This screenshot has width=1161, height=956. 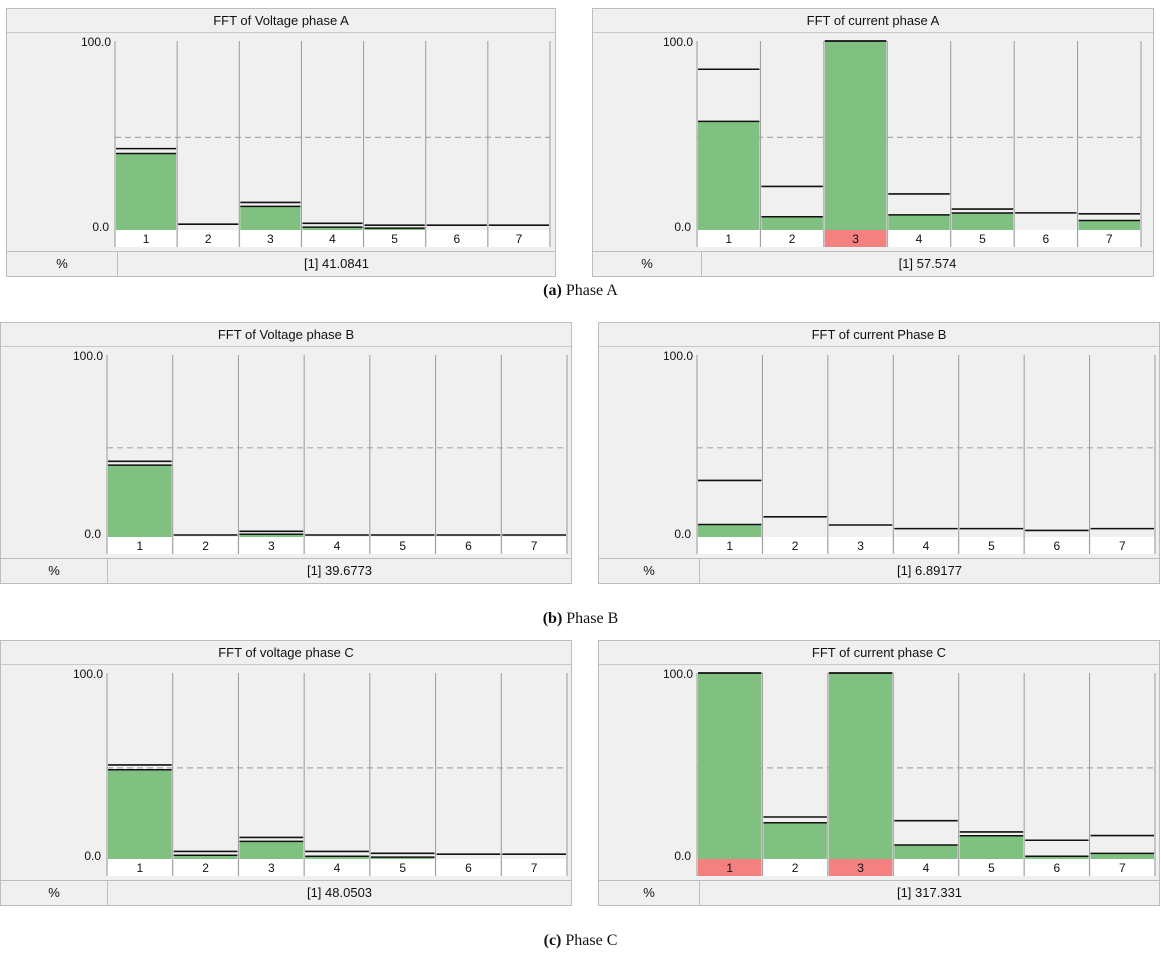 What do you see at coordinates (590, 618) in the screenshot?
I see `caption-text: Phase B` at bounding box center [590, 618].